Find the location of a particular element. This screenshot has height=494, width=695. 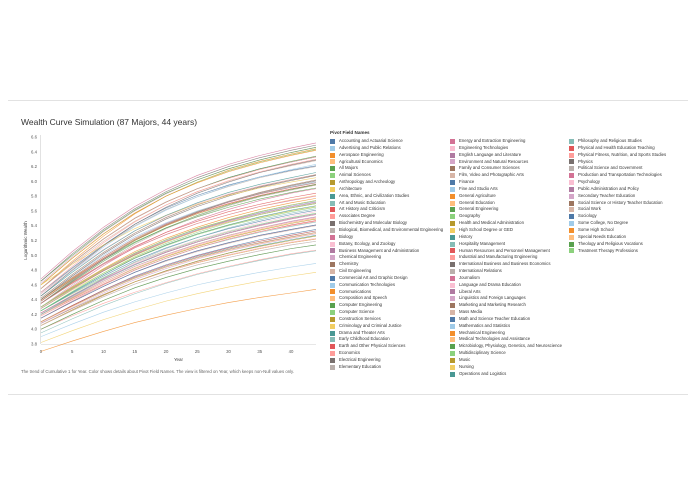

legend-item: Language and Drama Education is located at coordinates (506, 285).